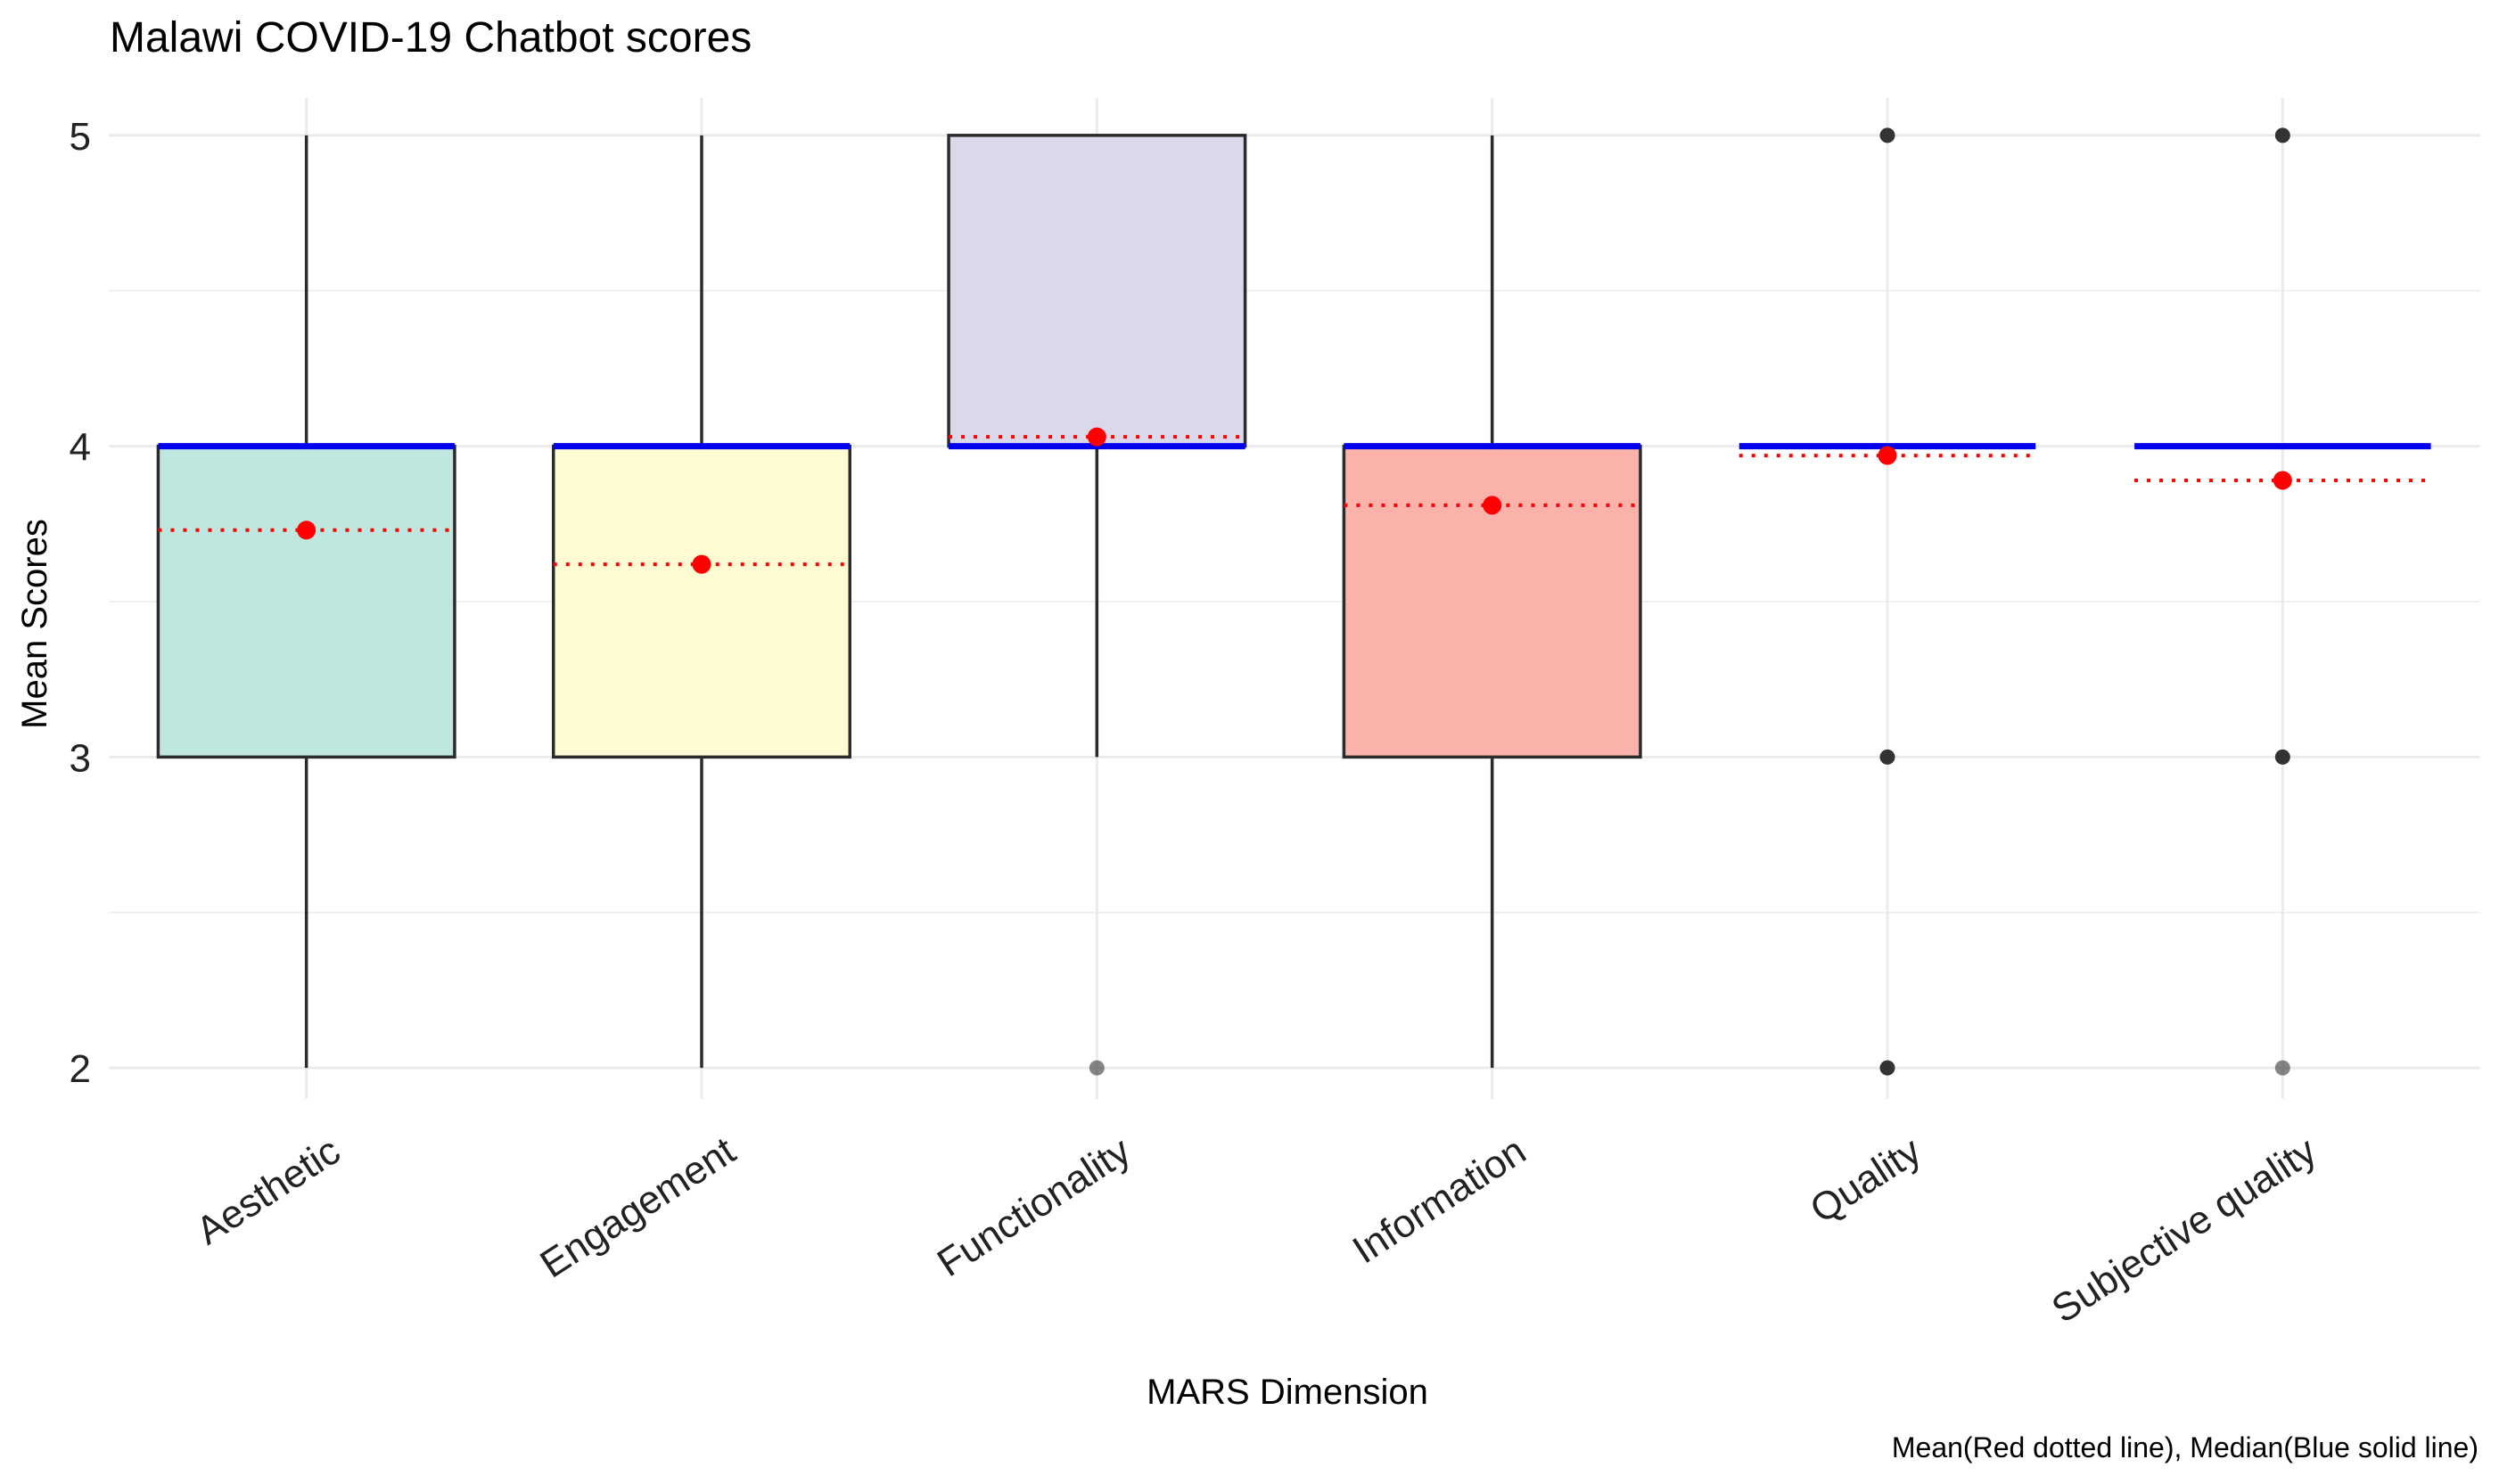 Image resolution: width=2499 pixels, height=1484 pixels. Describe the element at coordinates (80, 1069) in the screenshot. I see `y-tick-label: 2` at that location.